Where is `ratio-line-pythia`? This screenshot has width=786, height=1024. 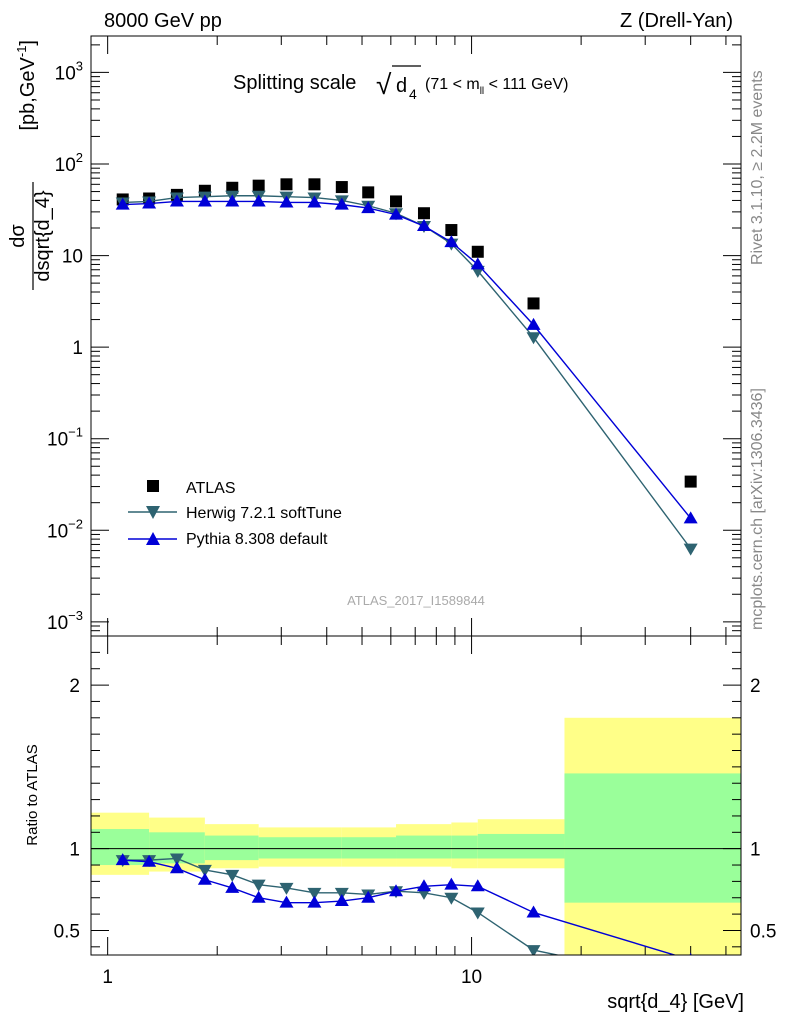 ratio-line-pythia is located at coordinates (399, 907).